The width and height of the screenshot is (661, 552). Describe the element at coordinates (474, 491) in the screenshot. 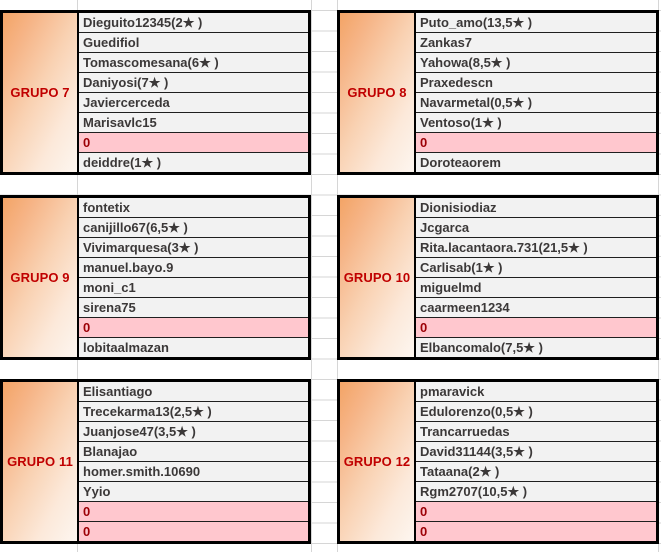

I see `member-name: Rgm2707(10,5★ )` at that location.